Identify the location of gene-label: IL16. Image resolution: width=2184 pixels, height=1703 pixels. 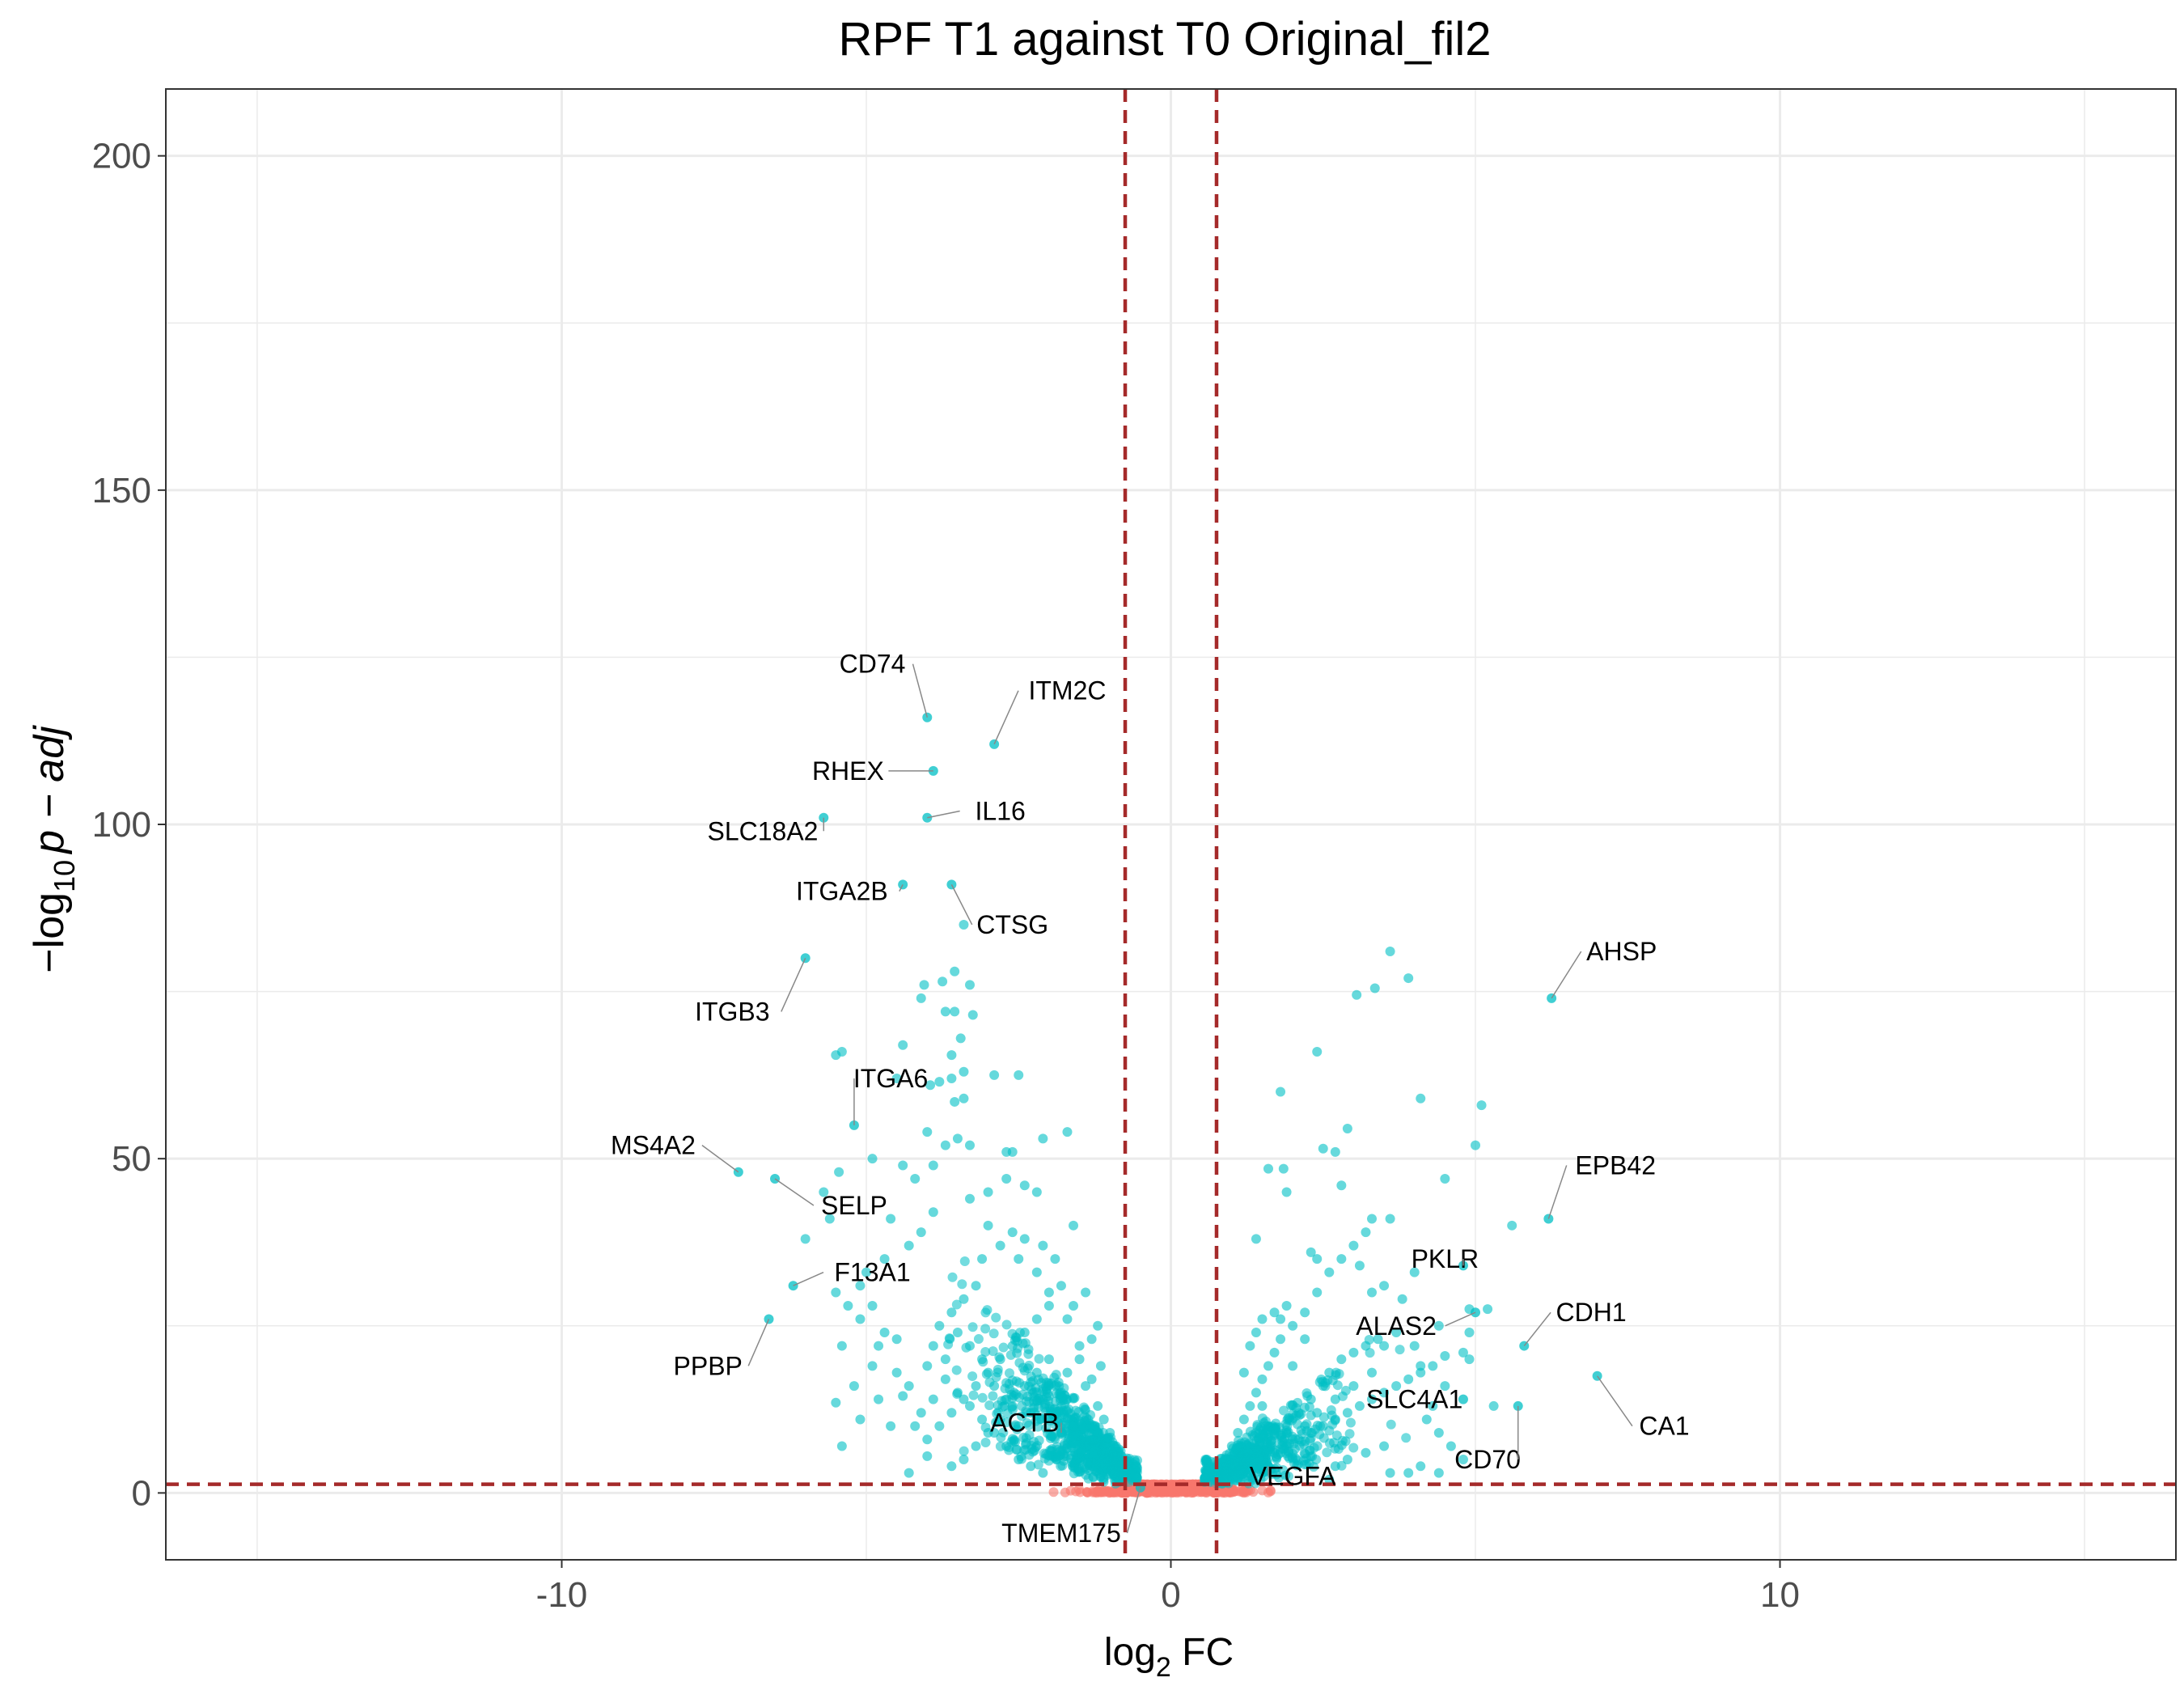
(1001, 810).